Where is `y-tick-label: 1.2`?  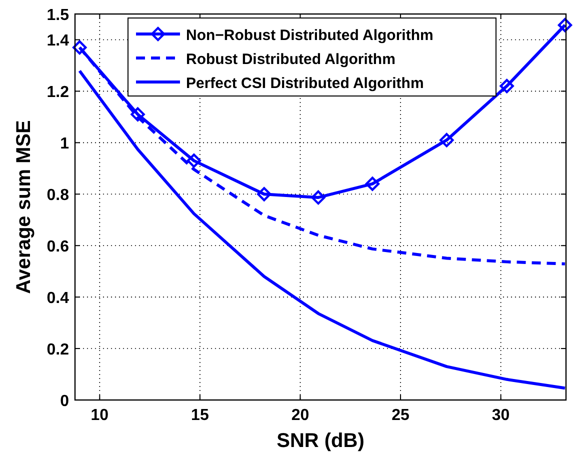
y-tick-label: 1.2 is located at coordinates (58, 93).